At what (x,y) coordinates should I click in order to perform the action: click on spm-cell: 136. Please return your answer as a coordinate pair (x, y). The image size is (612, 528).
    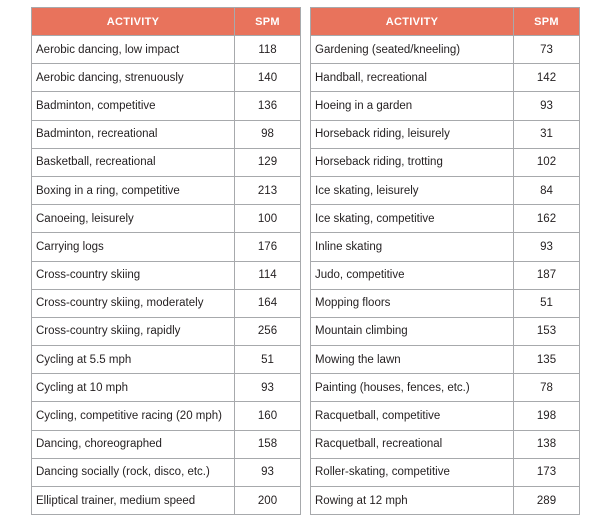
    Looking at the image, I should click on (267, 106).